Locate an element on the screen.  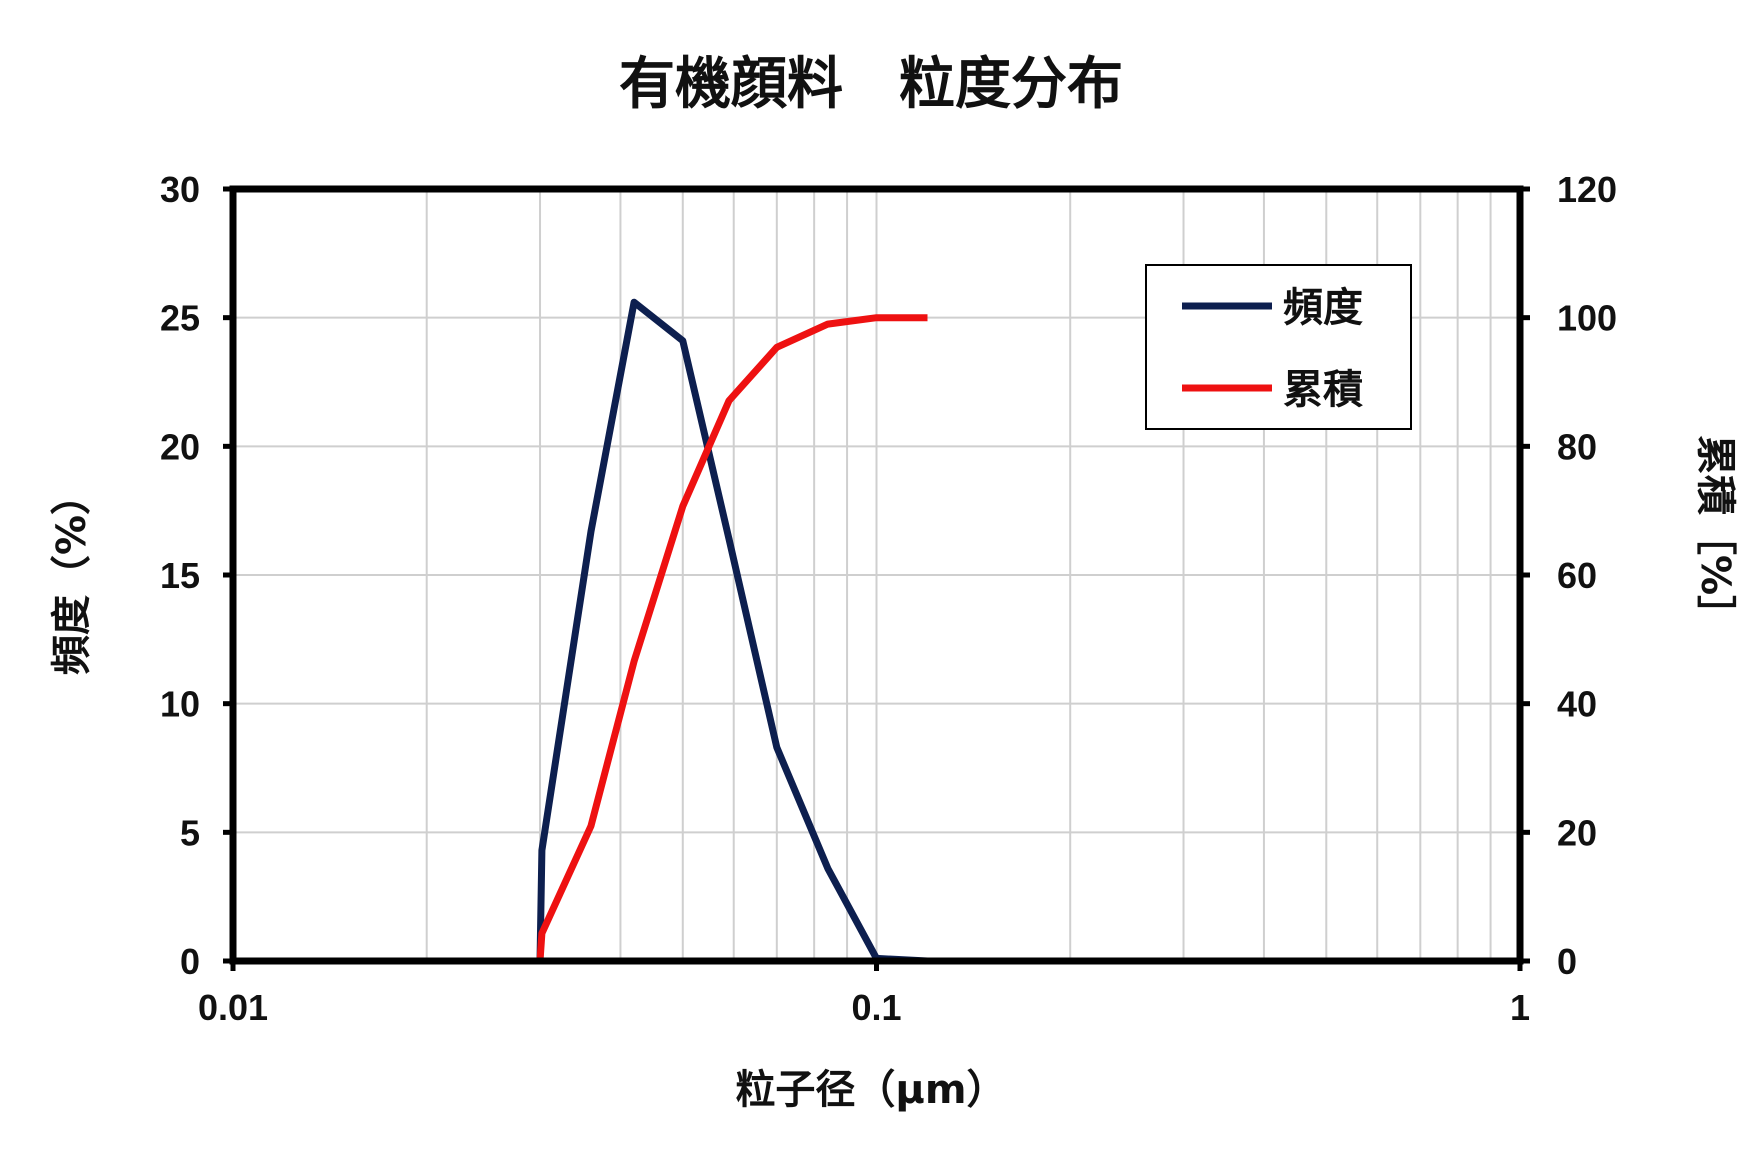
y-tick-label: 0 is located at coordinates (190, 961).